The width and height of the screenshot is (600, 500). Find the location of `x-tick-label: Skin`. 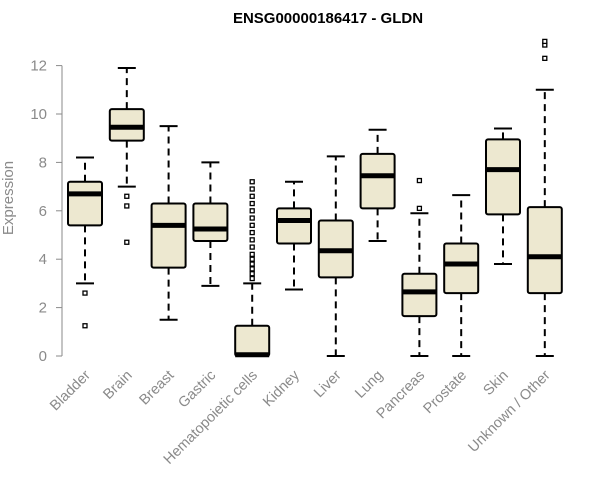

x-tick-label: Skin is located at coordinates (496, 383).